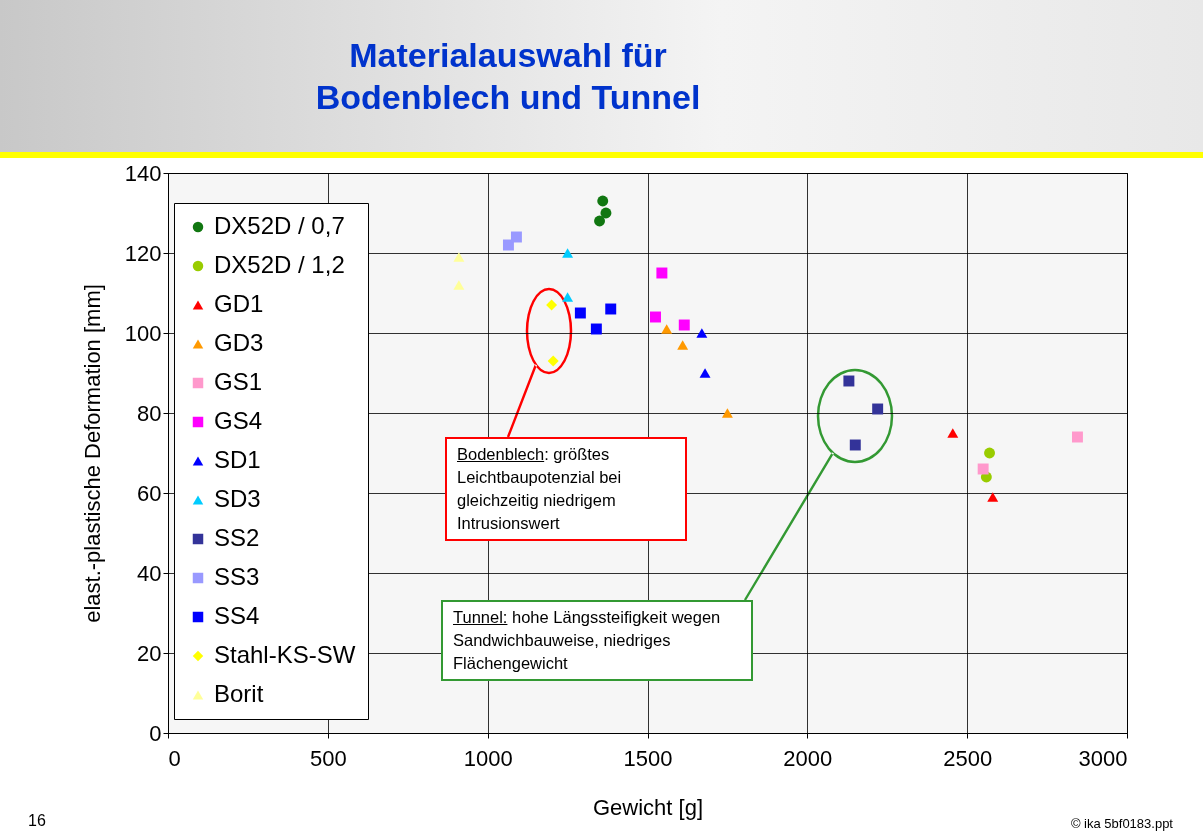 The image size is (1203, 836). Describe the element at coordinates (237, 576) in the screenshot. I see `legend-label: SS3` at that location.